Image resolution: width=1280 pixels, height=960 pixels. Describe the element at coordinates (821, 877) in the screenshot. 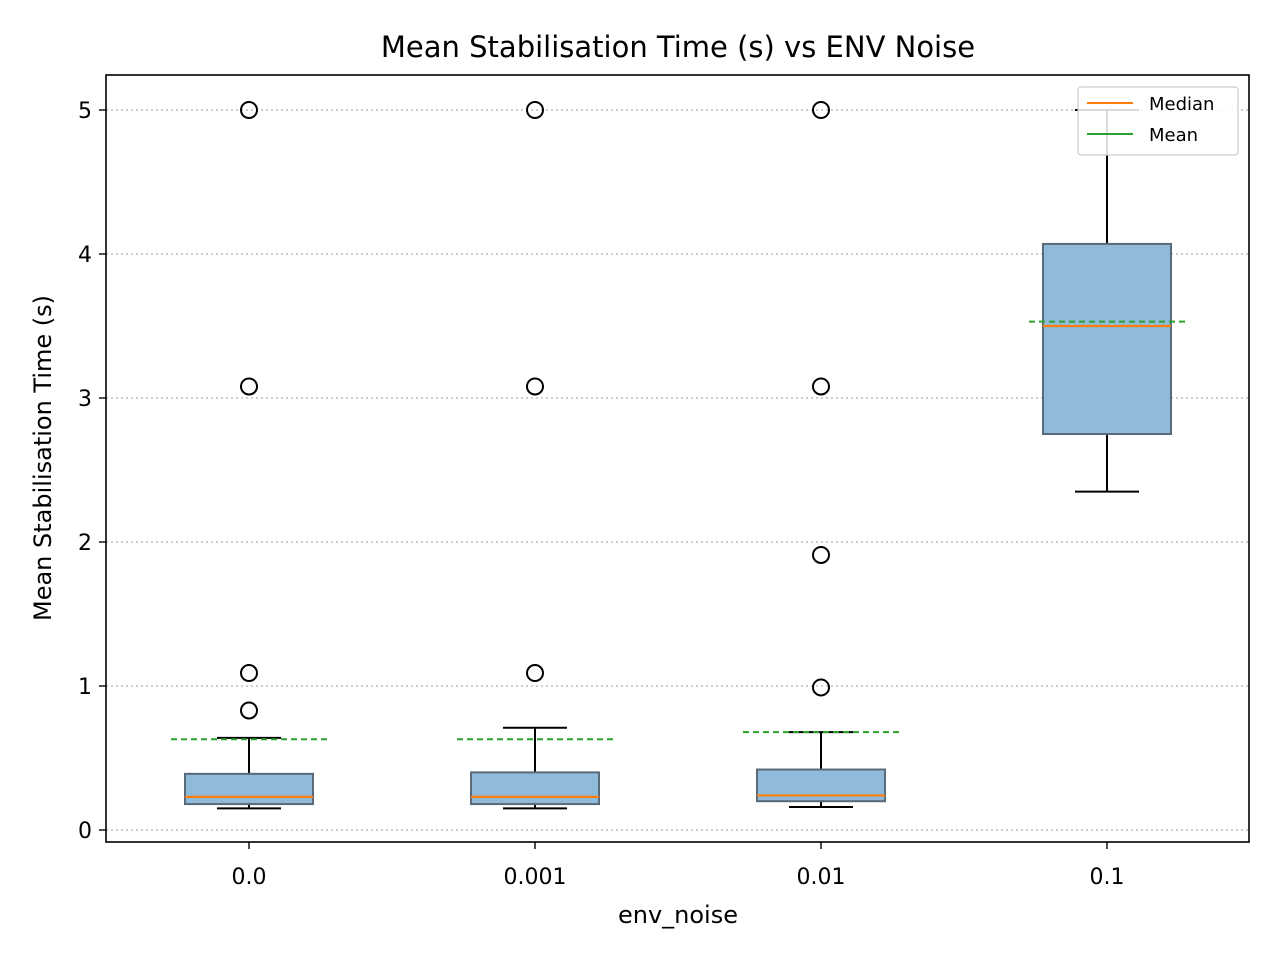

I see `x-tick-label: 0.01` at that location.